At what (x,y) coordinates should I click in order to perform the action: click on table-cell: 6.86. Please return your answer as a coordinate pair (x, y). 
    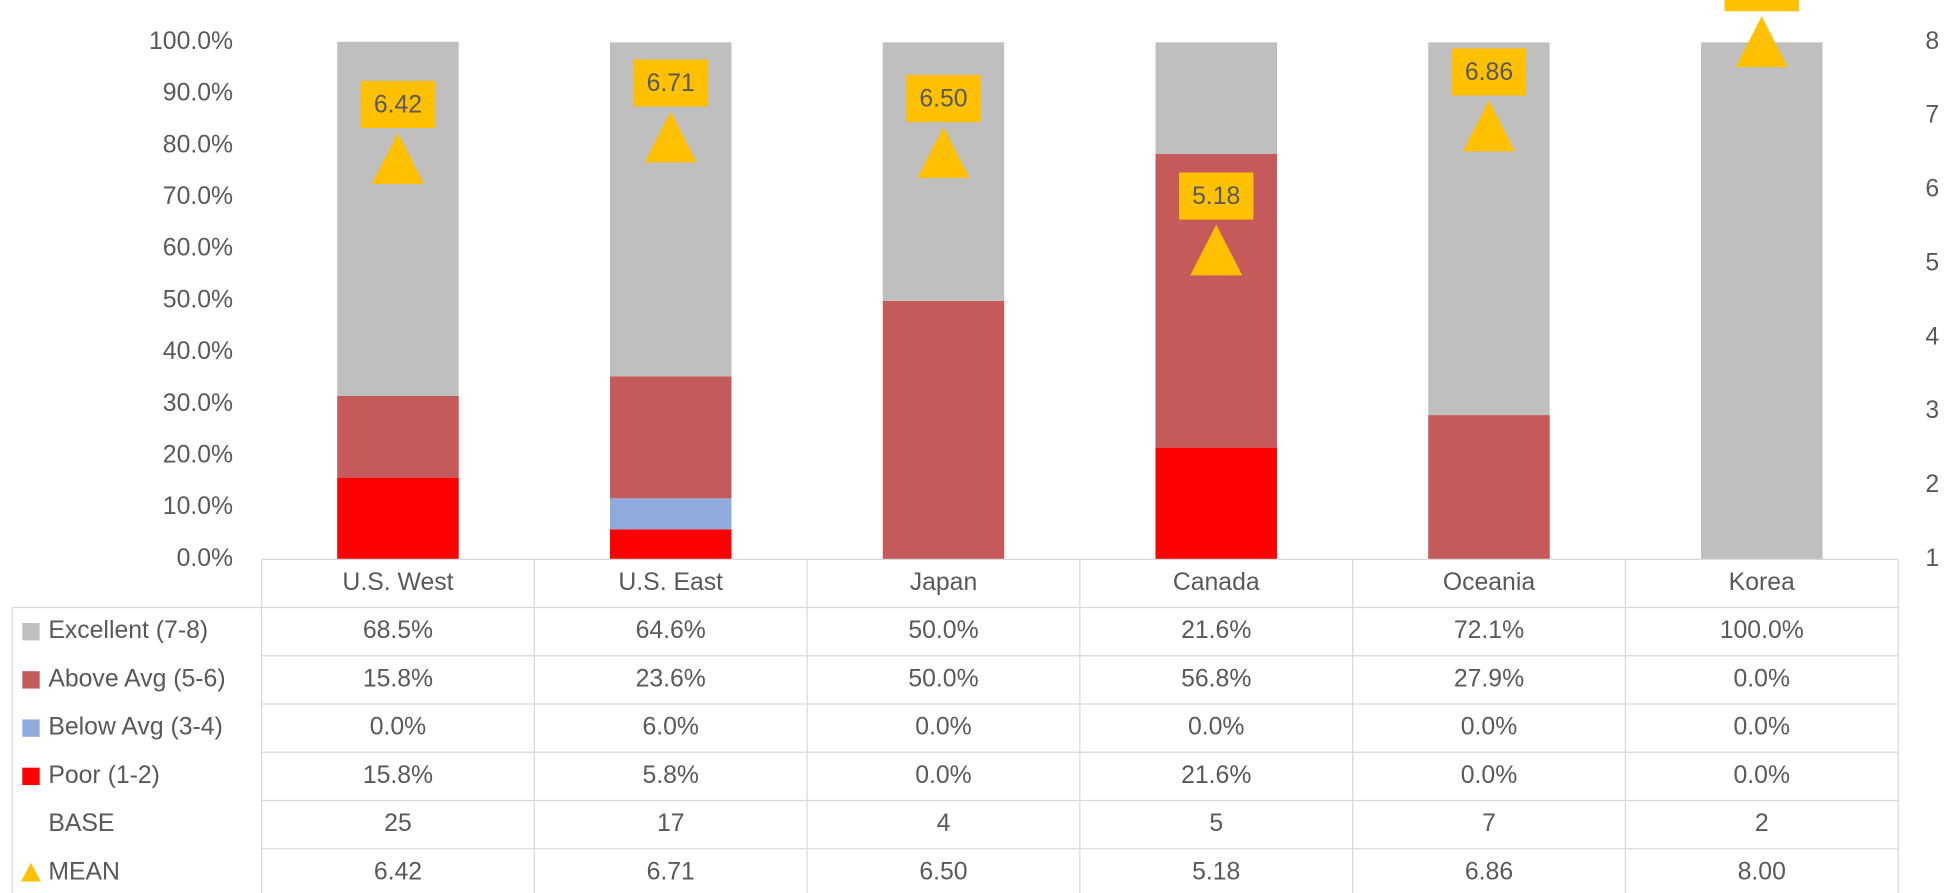
    Looking at the image, I should click on (1489, 871).